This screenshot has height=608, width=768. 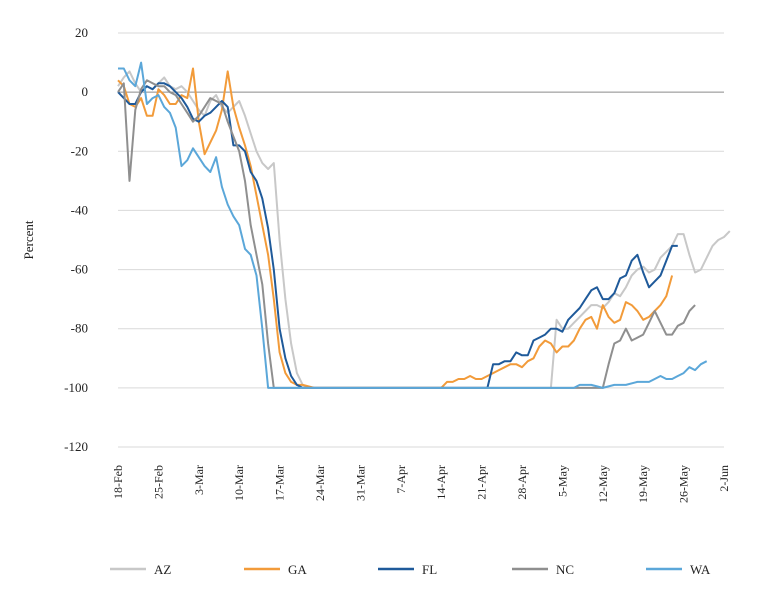 What do you see at coordinates (79, 269) in the screenshot?
I see `y-tick-label: -60` at bounding box center [79, 269].